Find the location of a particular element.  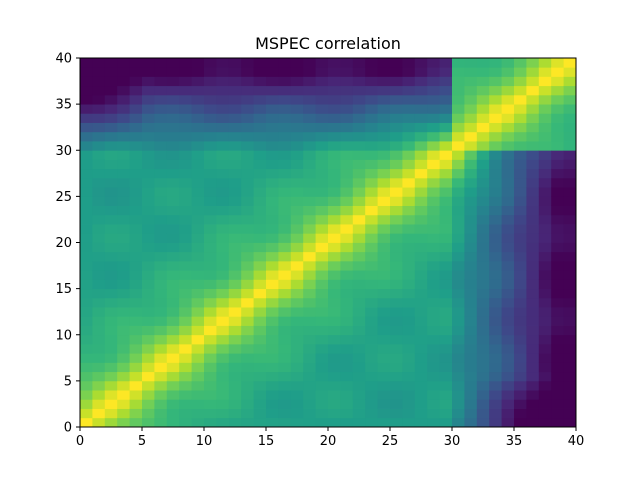

x-tick-label: 0 is located at coordinates (80, 441).